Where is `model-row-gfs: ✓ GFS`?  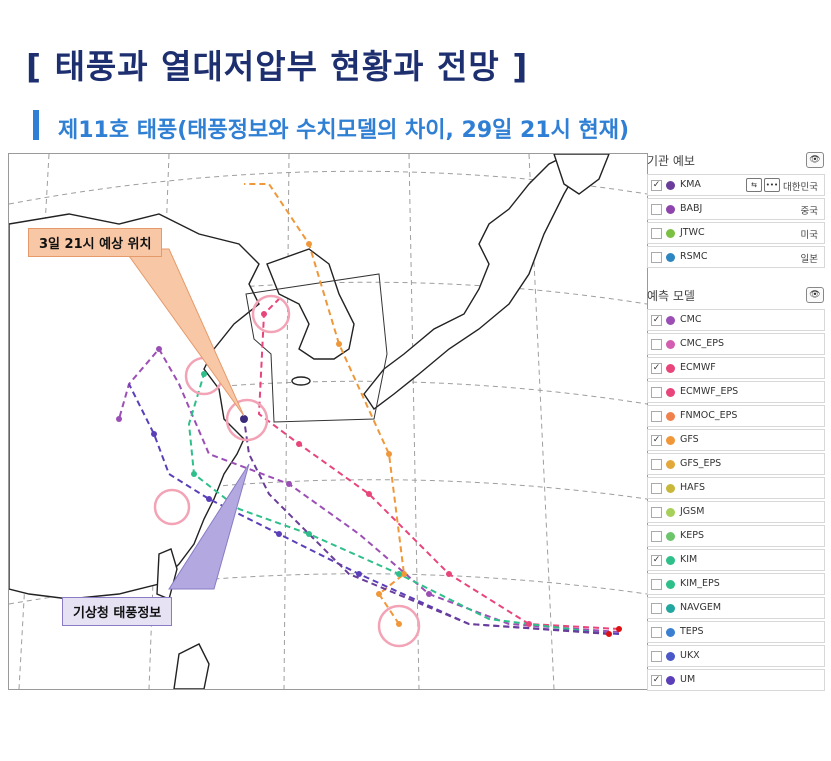 model-row-gfs: ✓ GFS is located at coordinates (736, 440).